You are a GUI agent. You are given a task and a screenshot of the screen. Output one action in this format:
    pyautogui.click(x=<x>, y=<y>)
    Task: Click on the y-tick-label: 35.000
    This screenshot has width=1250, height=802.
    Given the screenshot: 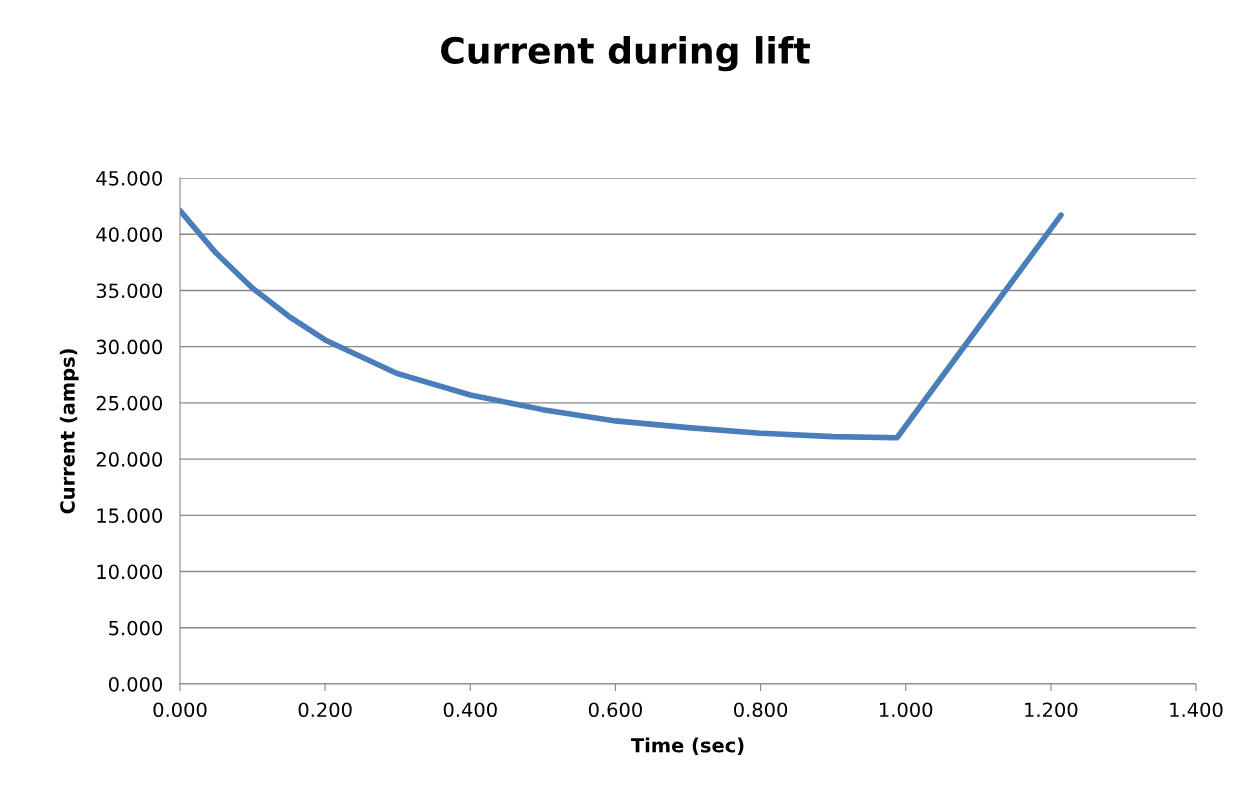 What is the action you would take?
    pyautogui.click(x=129, y=291)
    